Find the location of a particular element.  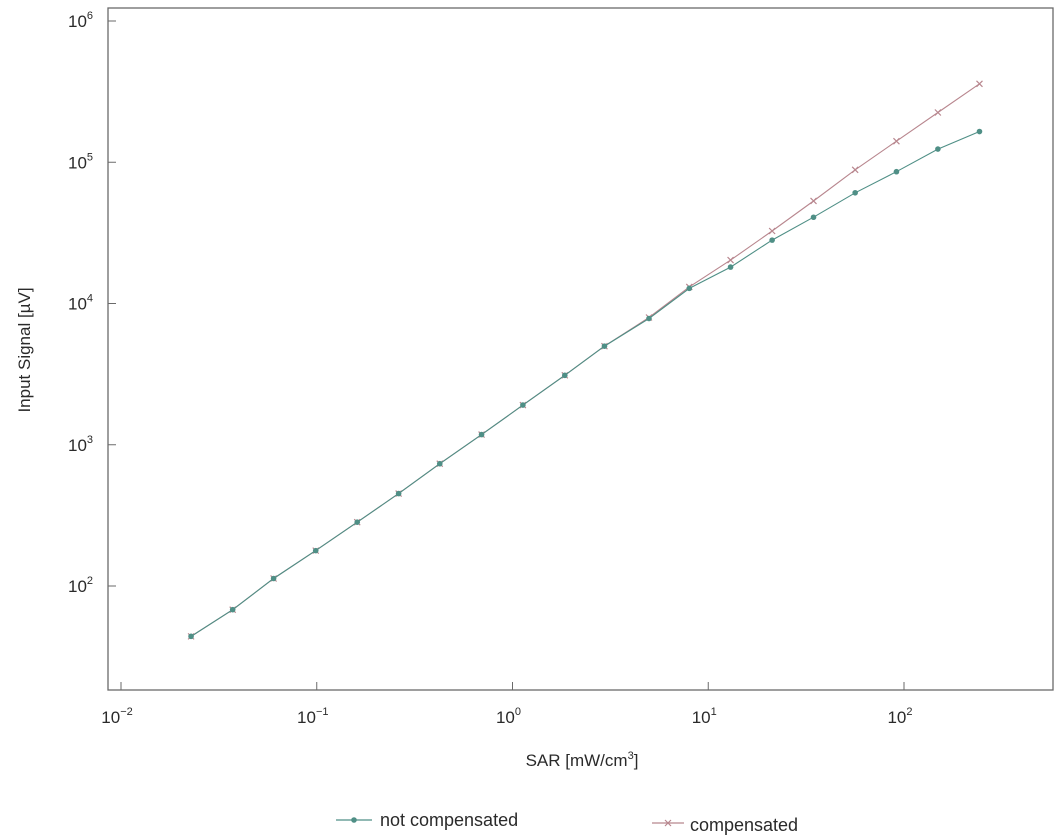

legend-item-not-compensated: not compensated is located at coordinates (427, 820).